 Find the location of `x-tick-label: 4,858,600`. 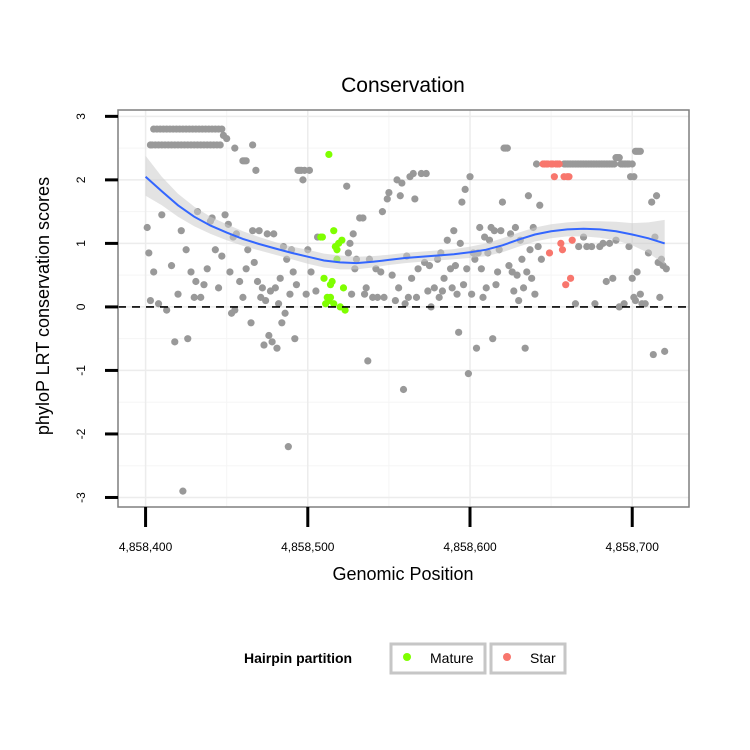

x-tick-label: 4,858,600 is located at coordinates (470, 547).